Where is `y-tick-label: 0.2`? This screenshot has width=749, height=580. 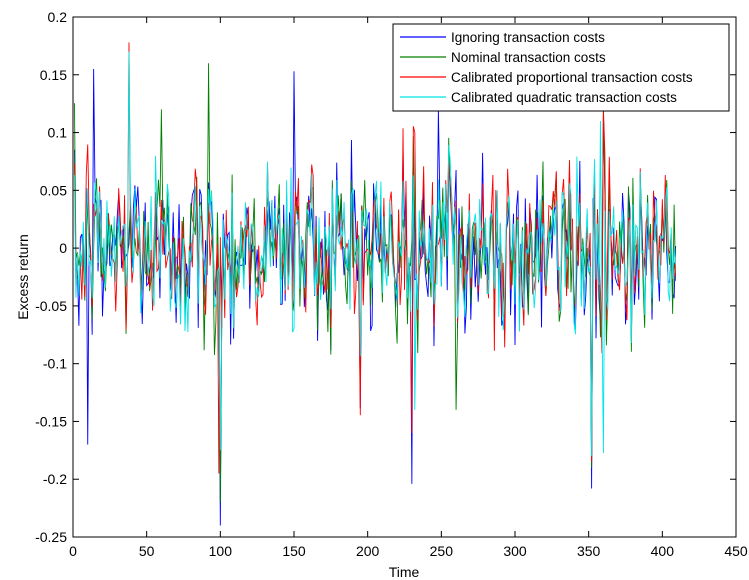
y-tick-label: 0.2 is located at coordinates (58, 17).